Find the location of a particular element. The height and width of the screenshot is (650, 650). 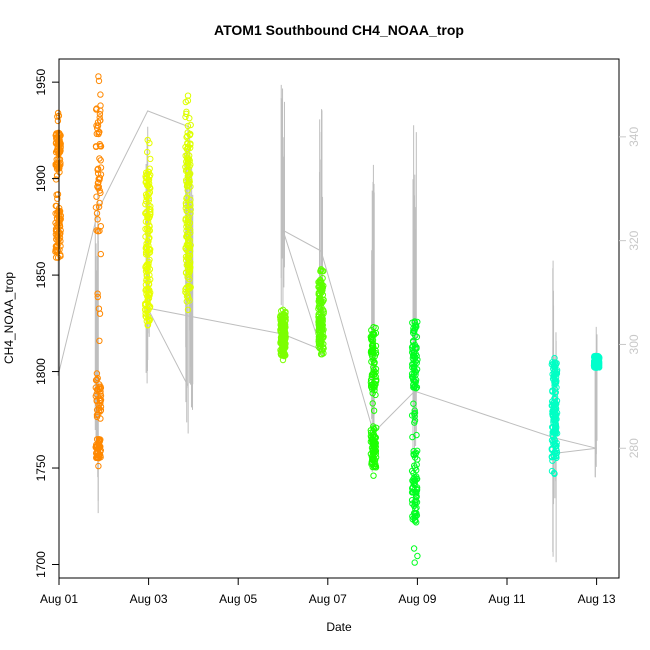

right-y-tick-label: 320 is located at coordinates (634, 240).